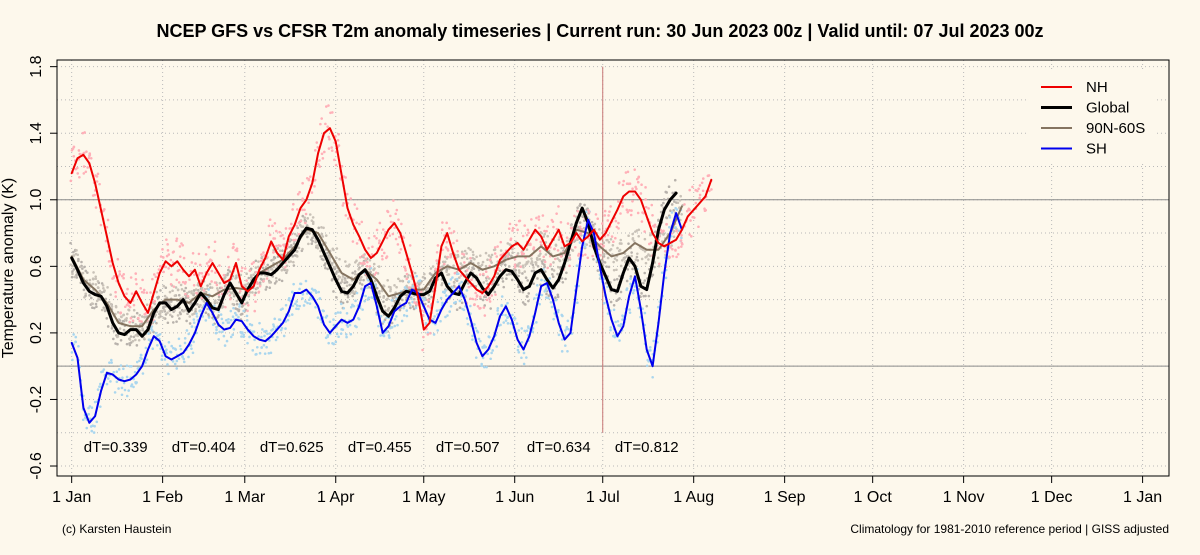 This screenshot has width=1200, height=555. What do you see at coordinates (292, 447) in the screenshot?
I see `monthly-dT-label: dT=0.625` at bounding box center [292, 447].